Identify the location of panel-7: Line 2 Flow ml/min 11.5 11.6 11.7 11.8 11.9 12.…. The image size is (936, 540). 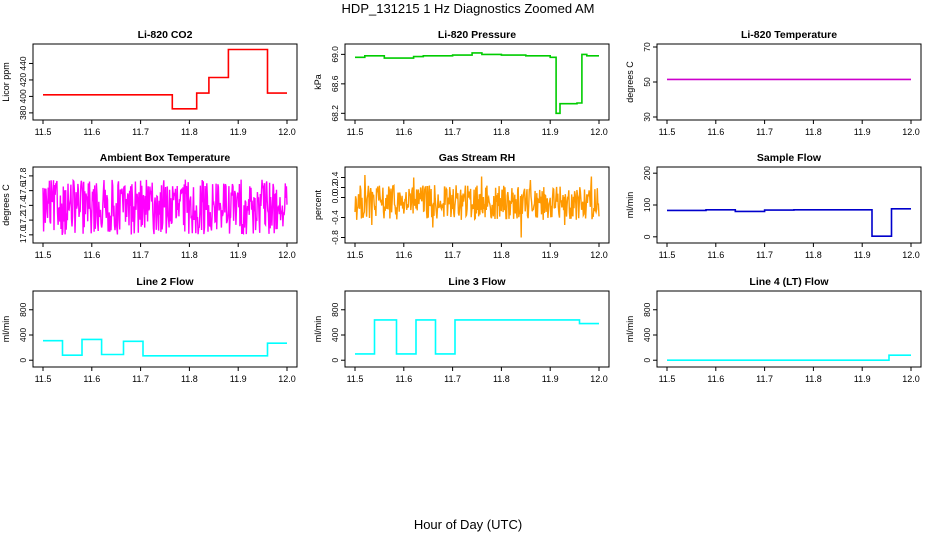
(149, 330).